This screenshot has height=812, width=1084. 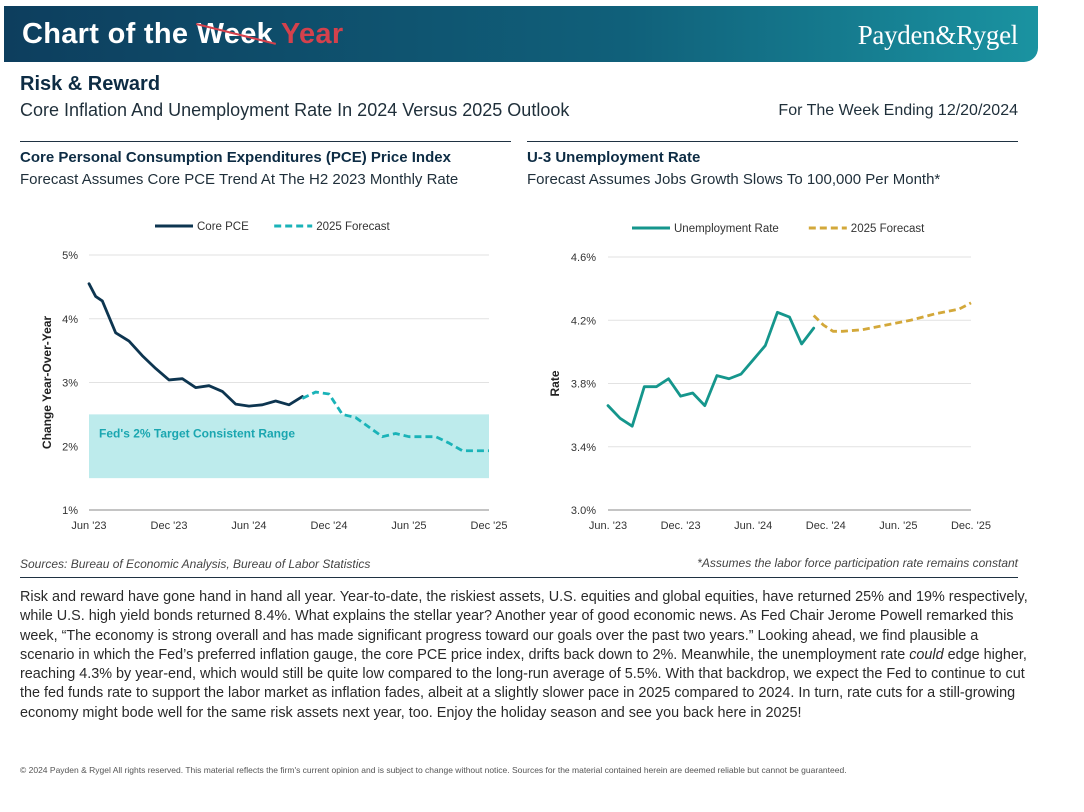 What do you see at coordinates (265, 141) in the screenshot?
I see `left-panel-rule` at bounding box center [265, 141].